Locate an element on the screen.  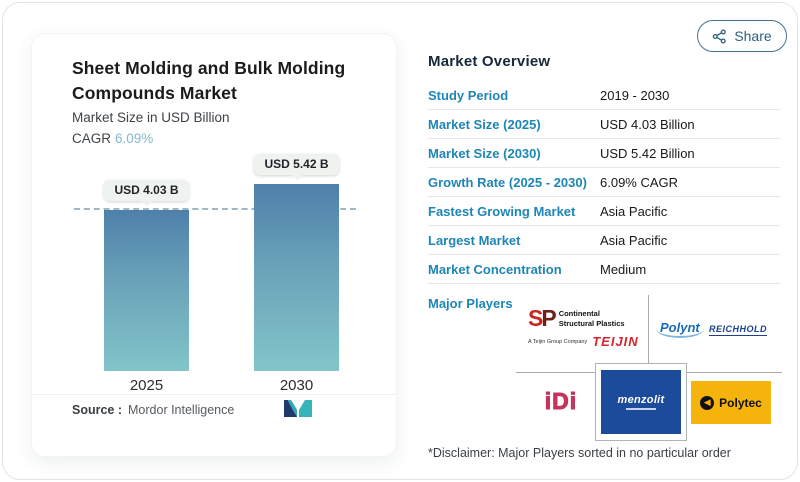
major-players-label: Major Players is located at coordinates (470, 303).